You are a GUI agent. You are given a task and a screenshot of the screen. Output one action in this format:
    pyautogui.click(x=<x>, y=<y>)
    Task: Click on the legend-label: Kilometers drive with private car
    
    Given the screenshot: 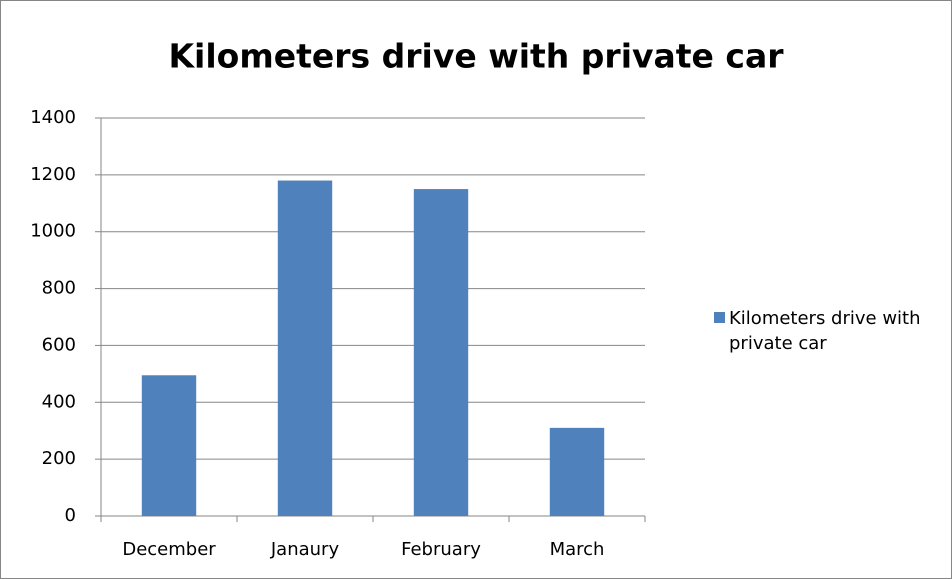 What is the action you would take?
    pyautogui.click(x=825, y=331)
    